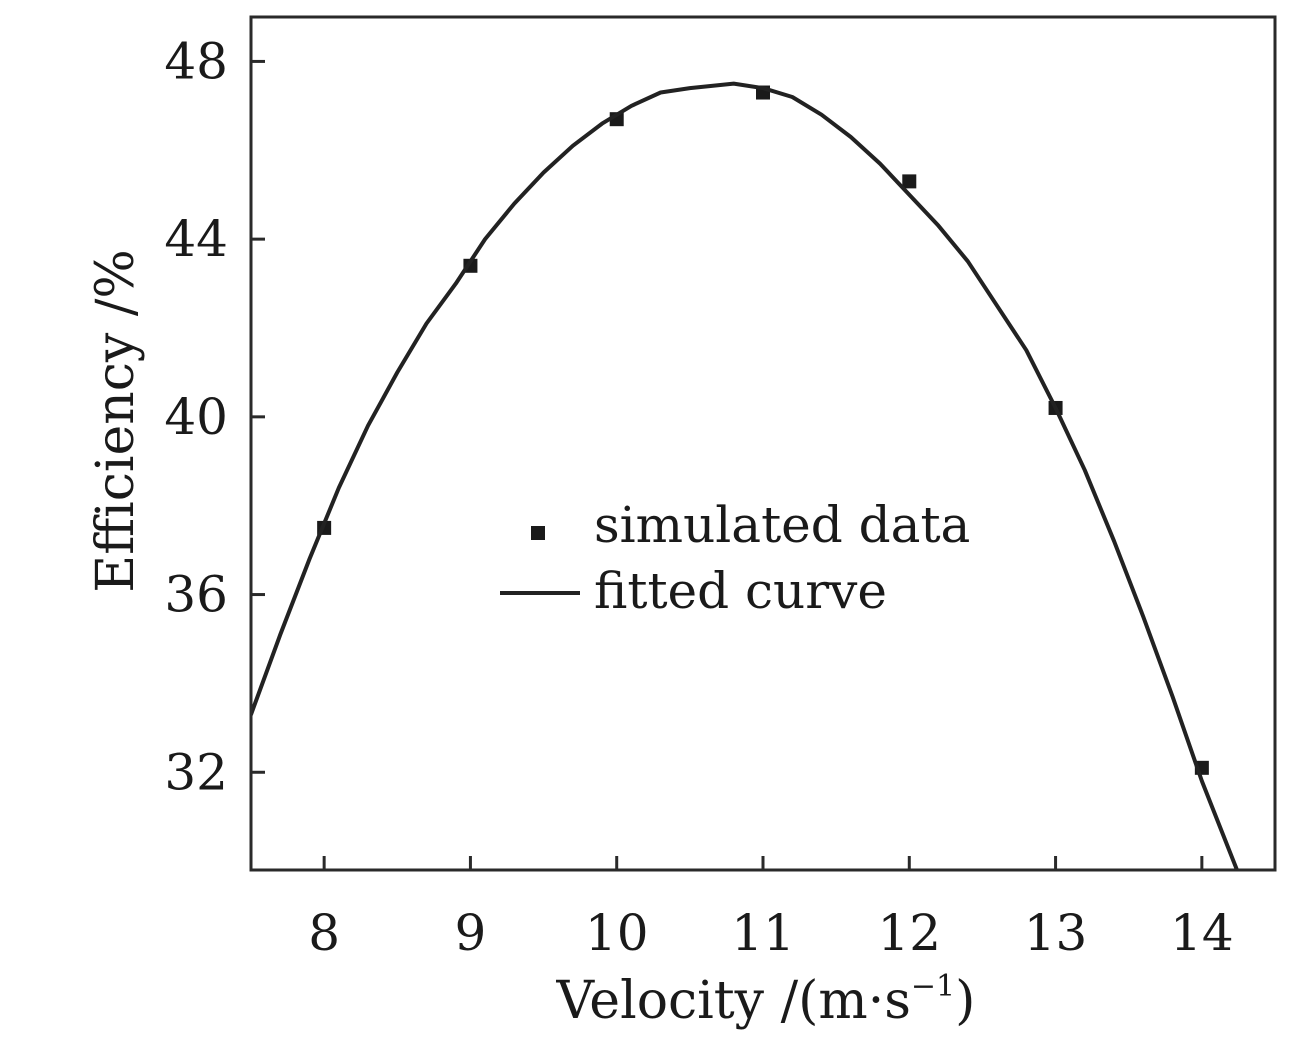 This screenshot has width=1296, height=1055. I want to click on legend-marker-simulated-data, so click(538, 533).